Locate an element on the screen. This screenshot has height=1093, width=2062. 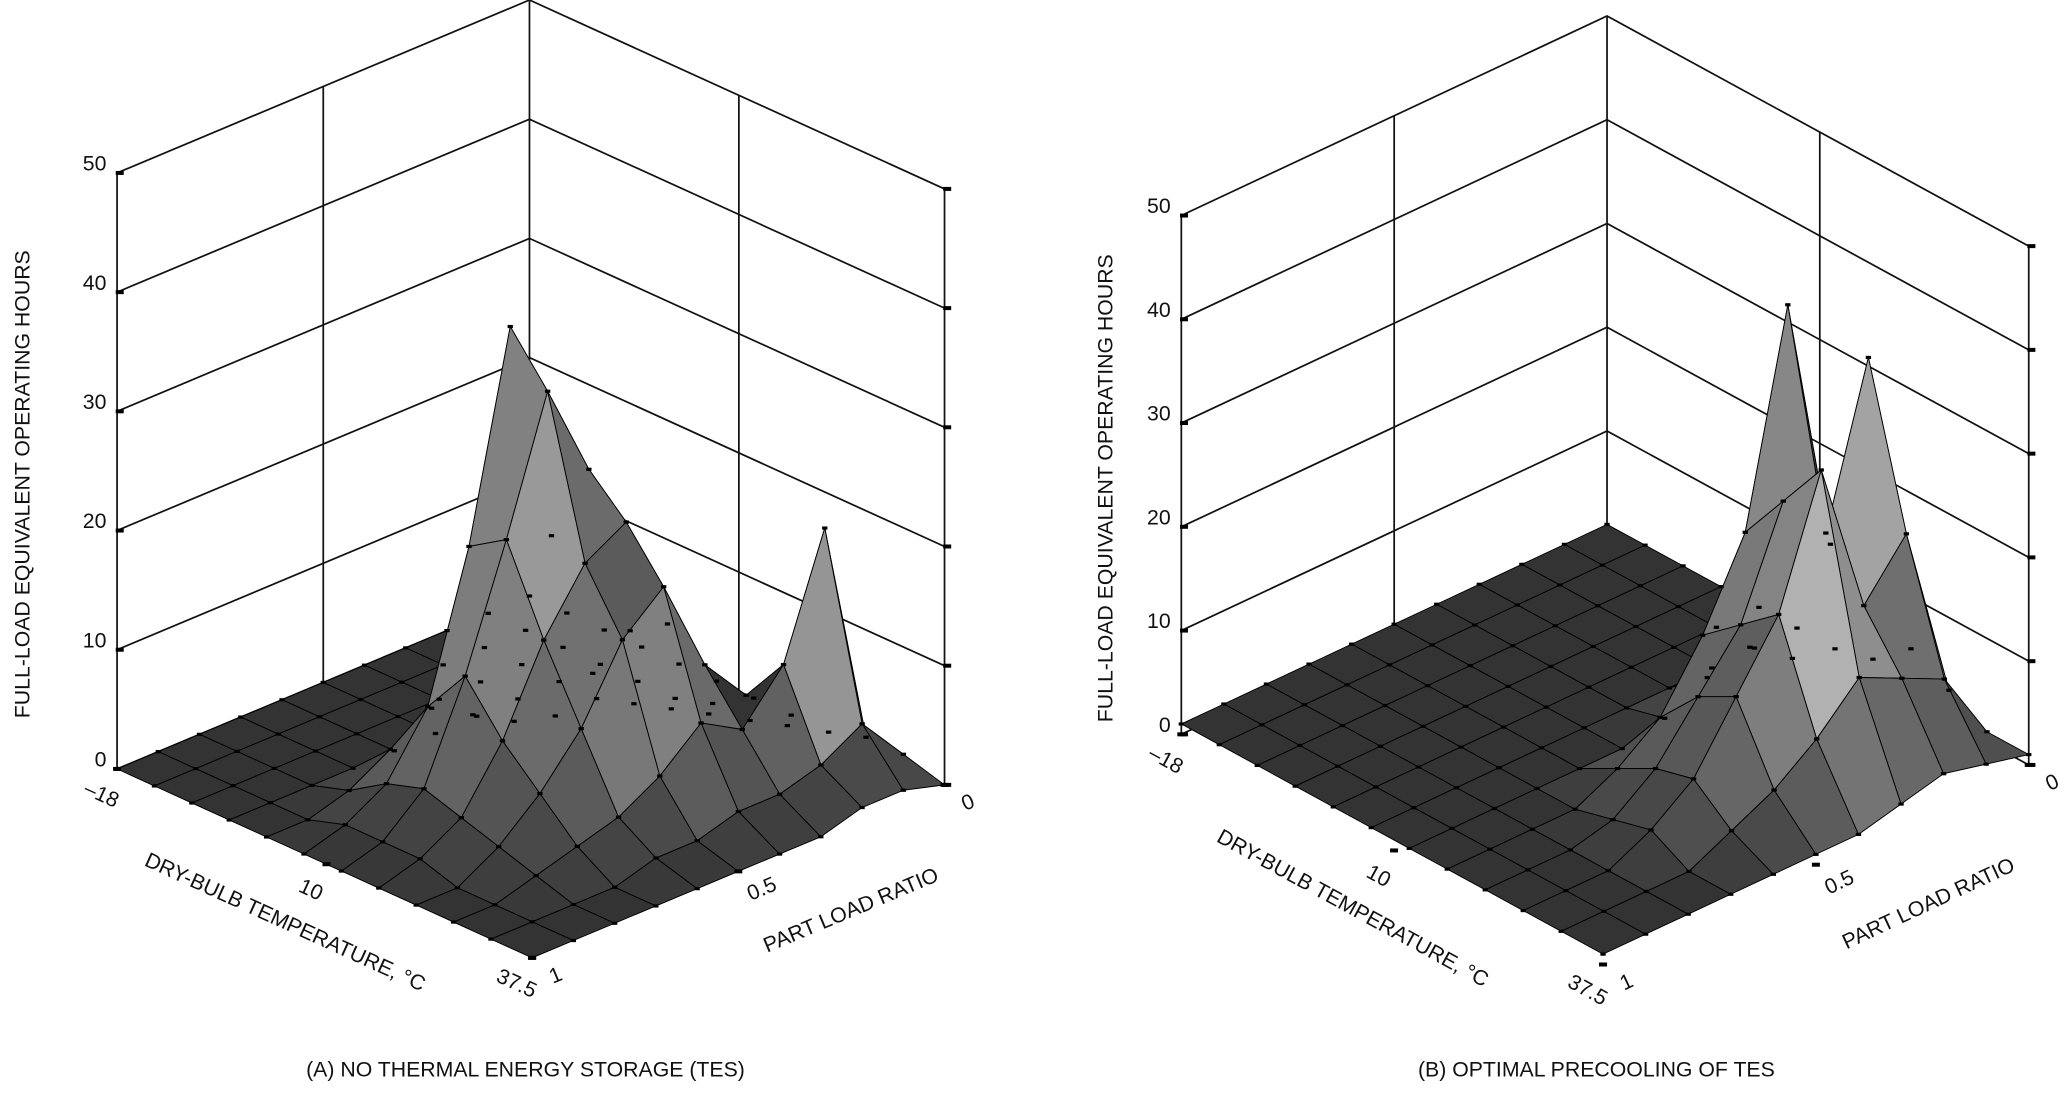
y-axis-label: PART LOAD RATIO is located at coordinates (1928, 903).